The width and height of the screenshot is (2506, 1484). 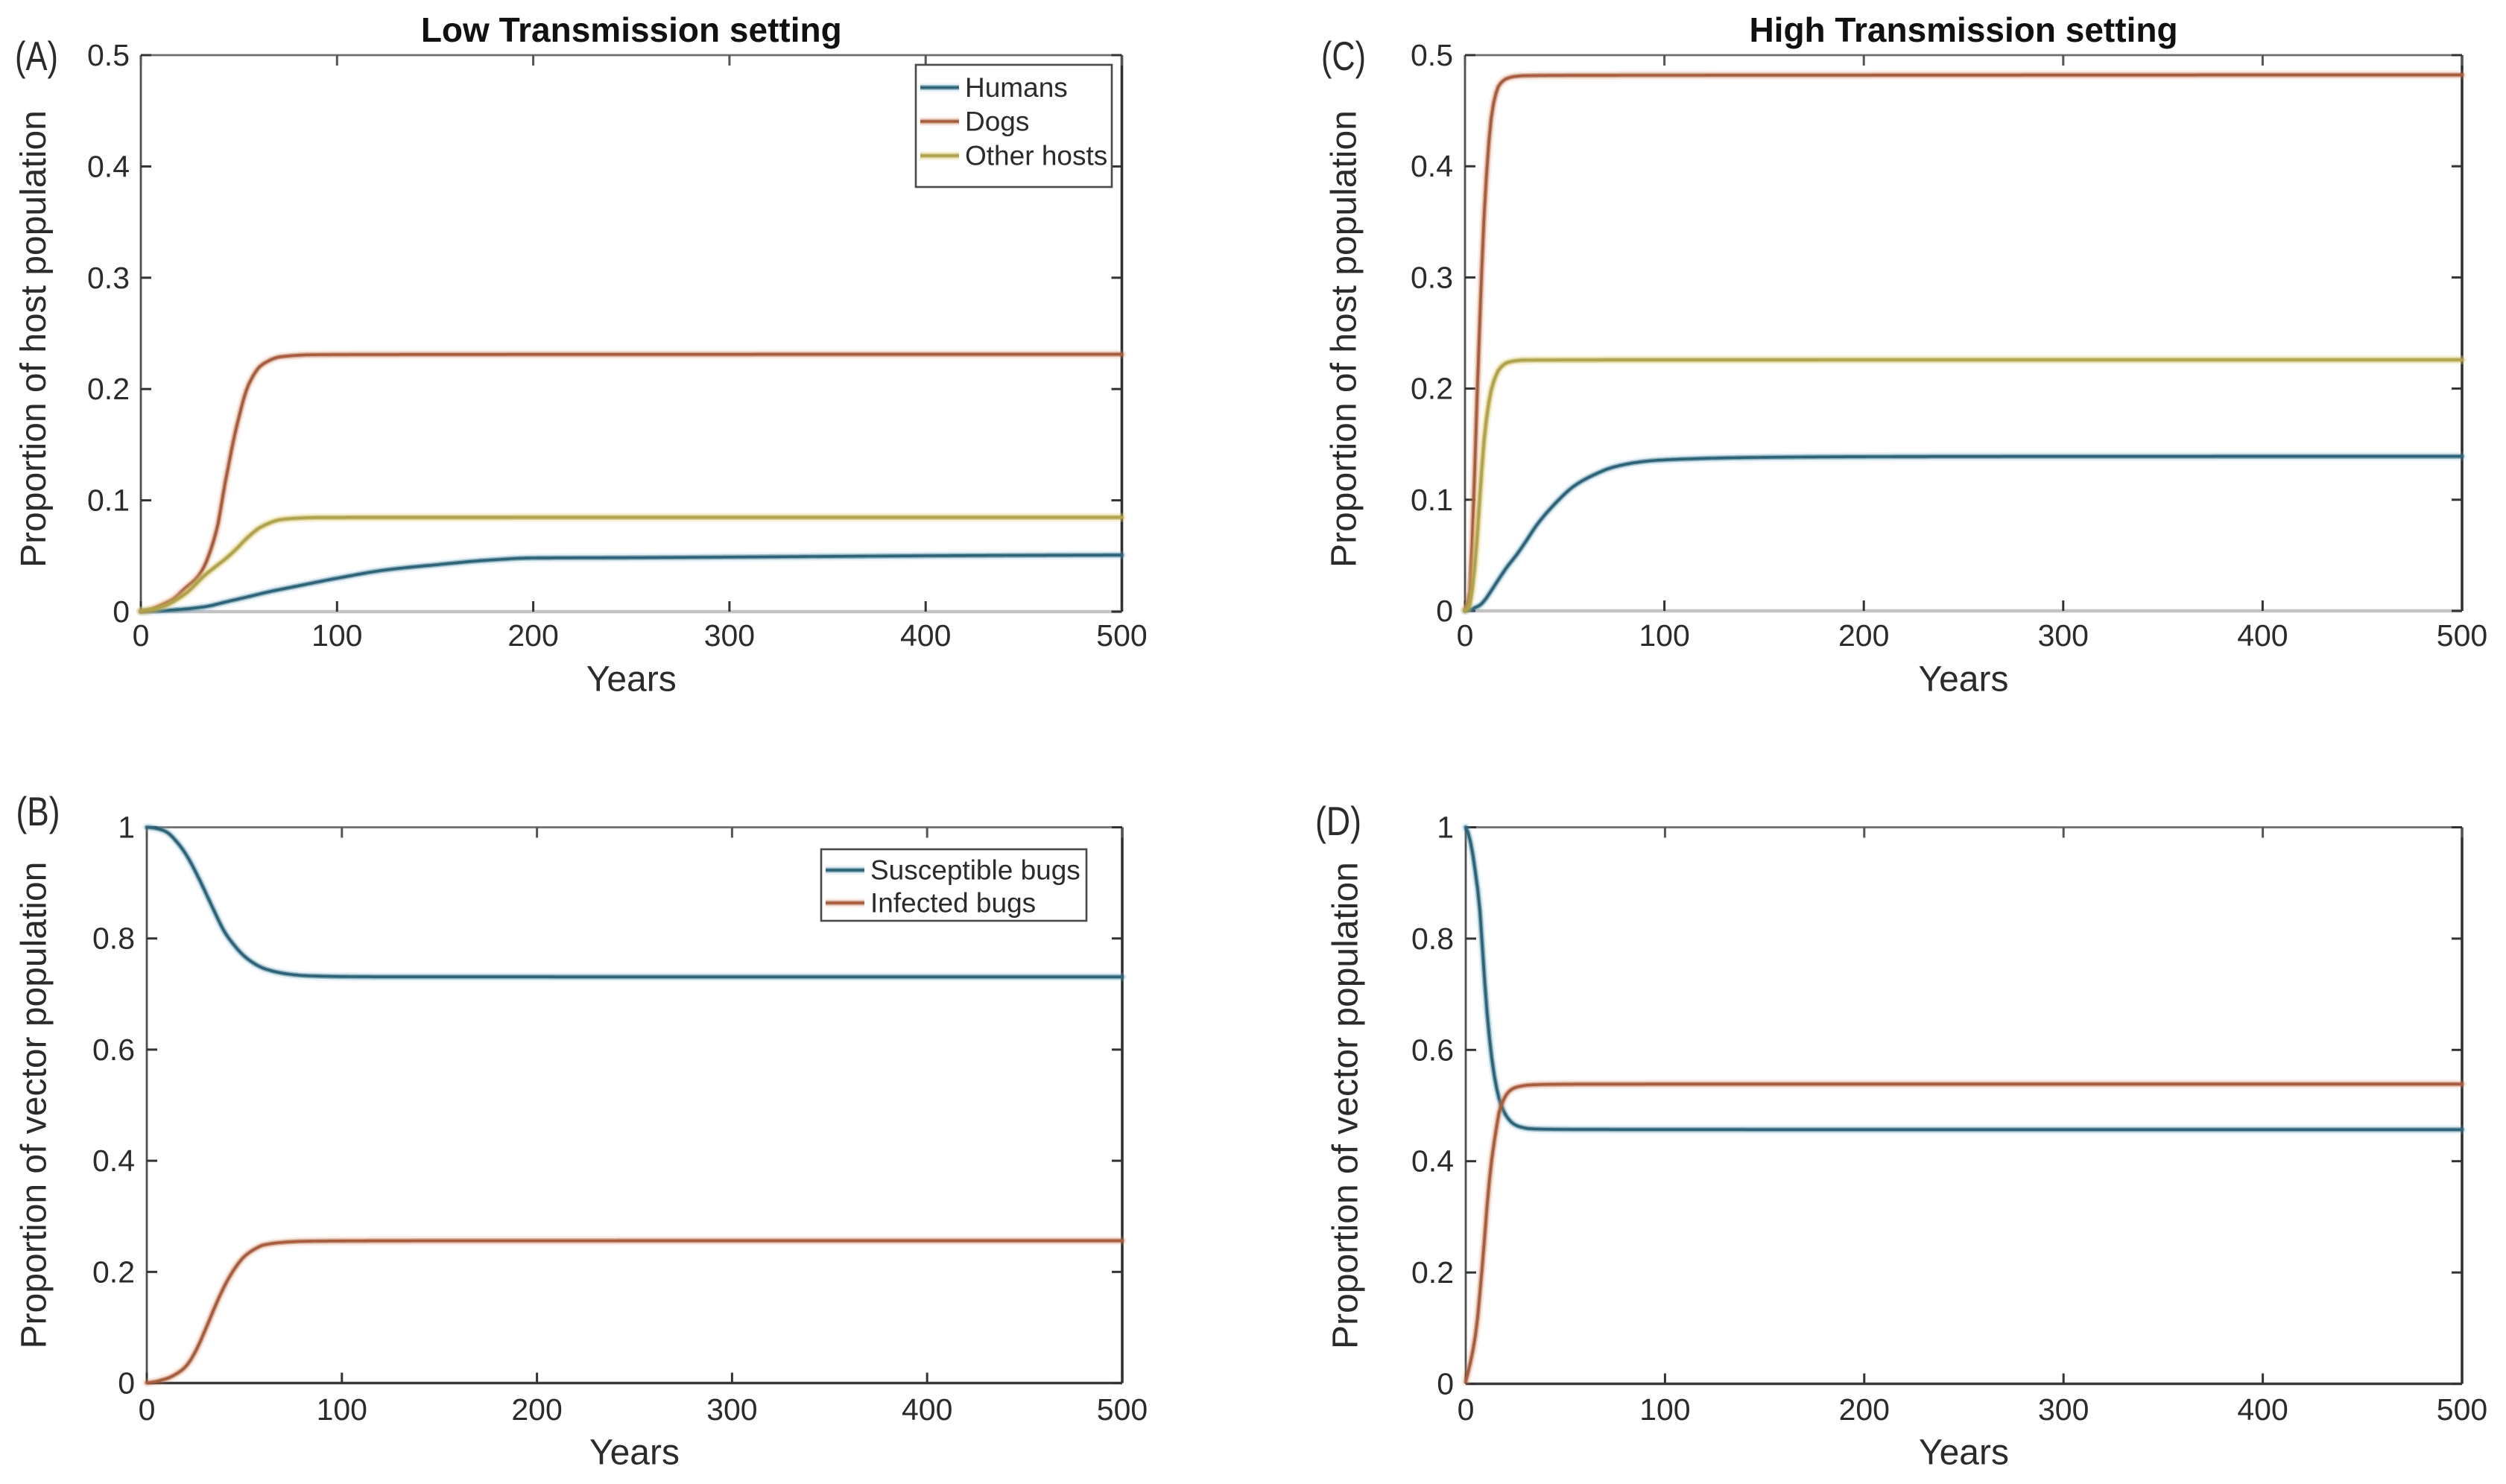 What do you see at coordinates (1963, 30) in the screenshot?
I see `svg-text: High Transmission setting` at bounding box center [1963, 30].